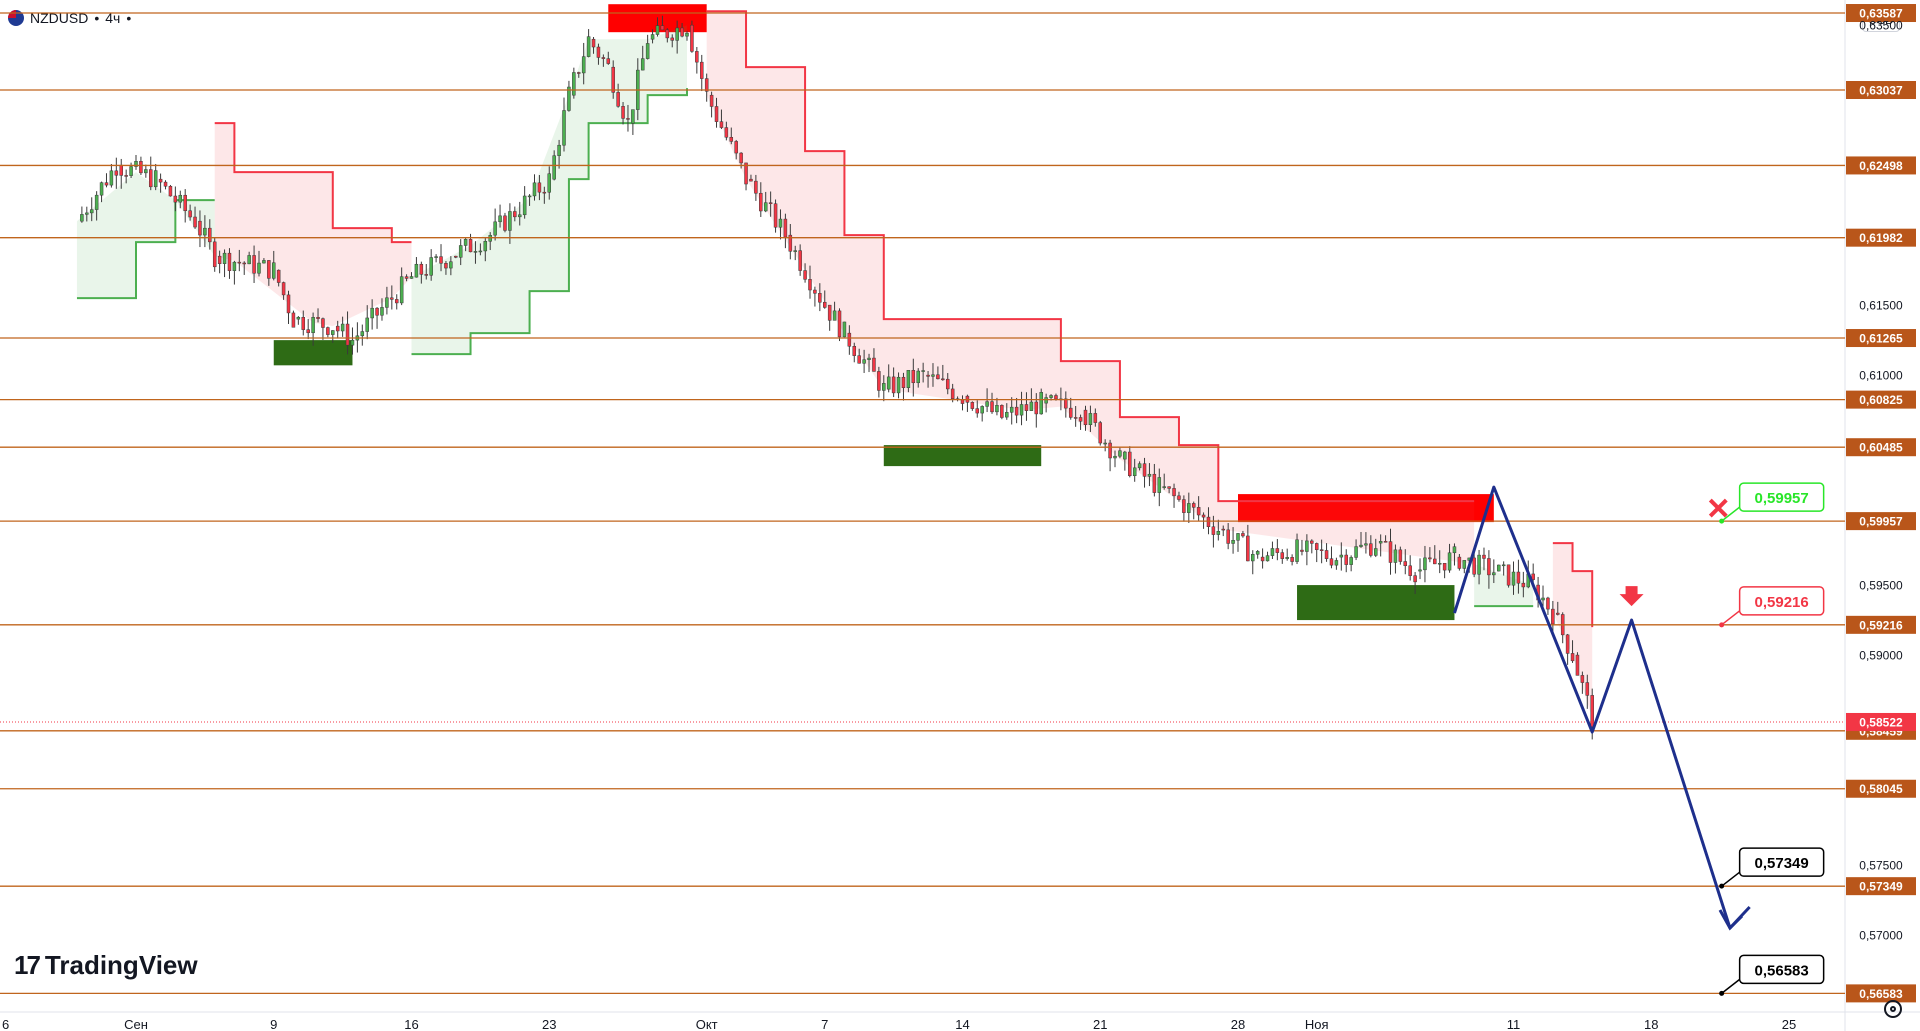  Describe the element at coordinates (69, 18) in the screenshot. I see `symbol-header: NZDUSD • 4ч •` at that location.